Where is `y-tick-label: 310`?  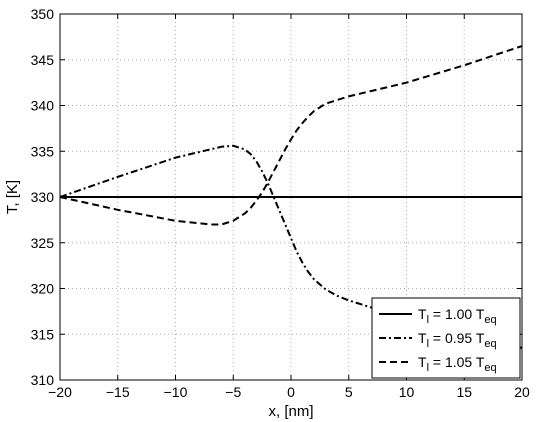
y-tick-label: 310 is located at coordinates (43, 380).